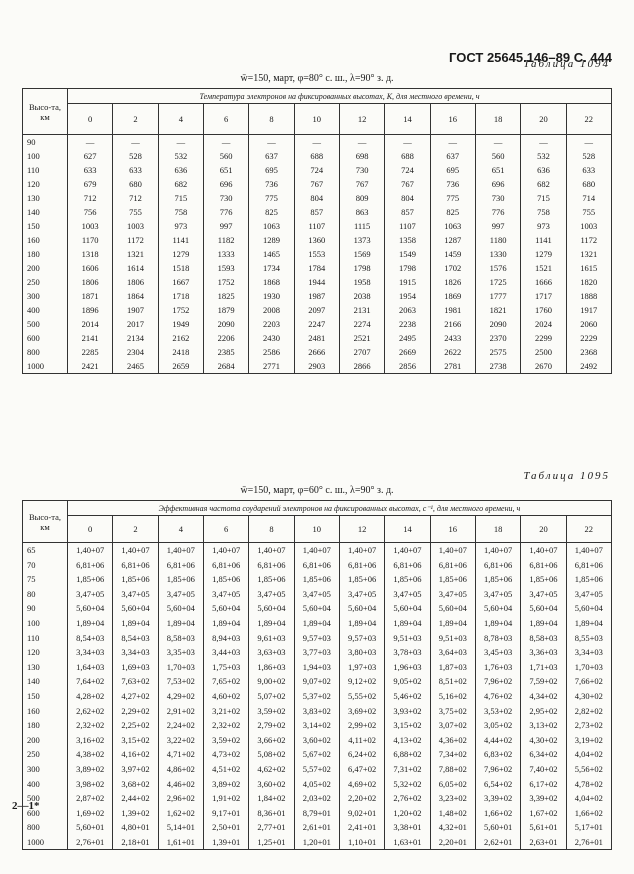 This screenshot has height=874, width=634. What do you see at coordinates (362, 282) in the screenshot?
I see `value-cell: 1958` at bounding box center [362, 282].